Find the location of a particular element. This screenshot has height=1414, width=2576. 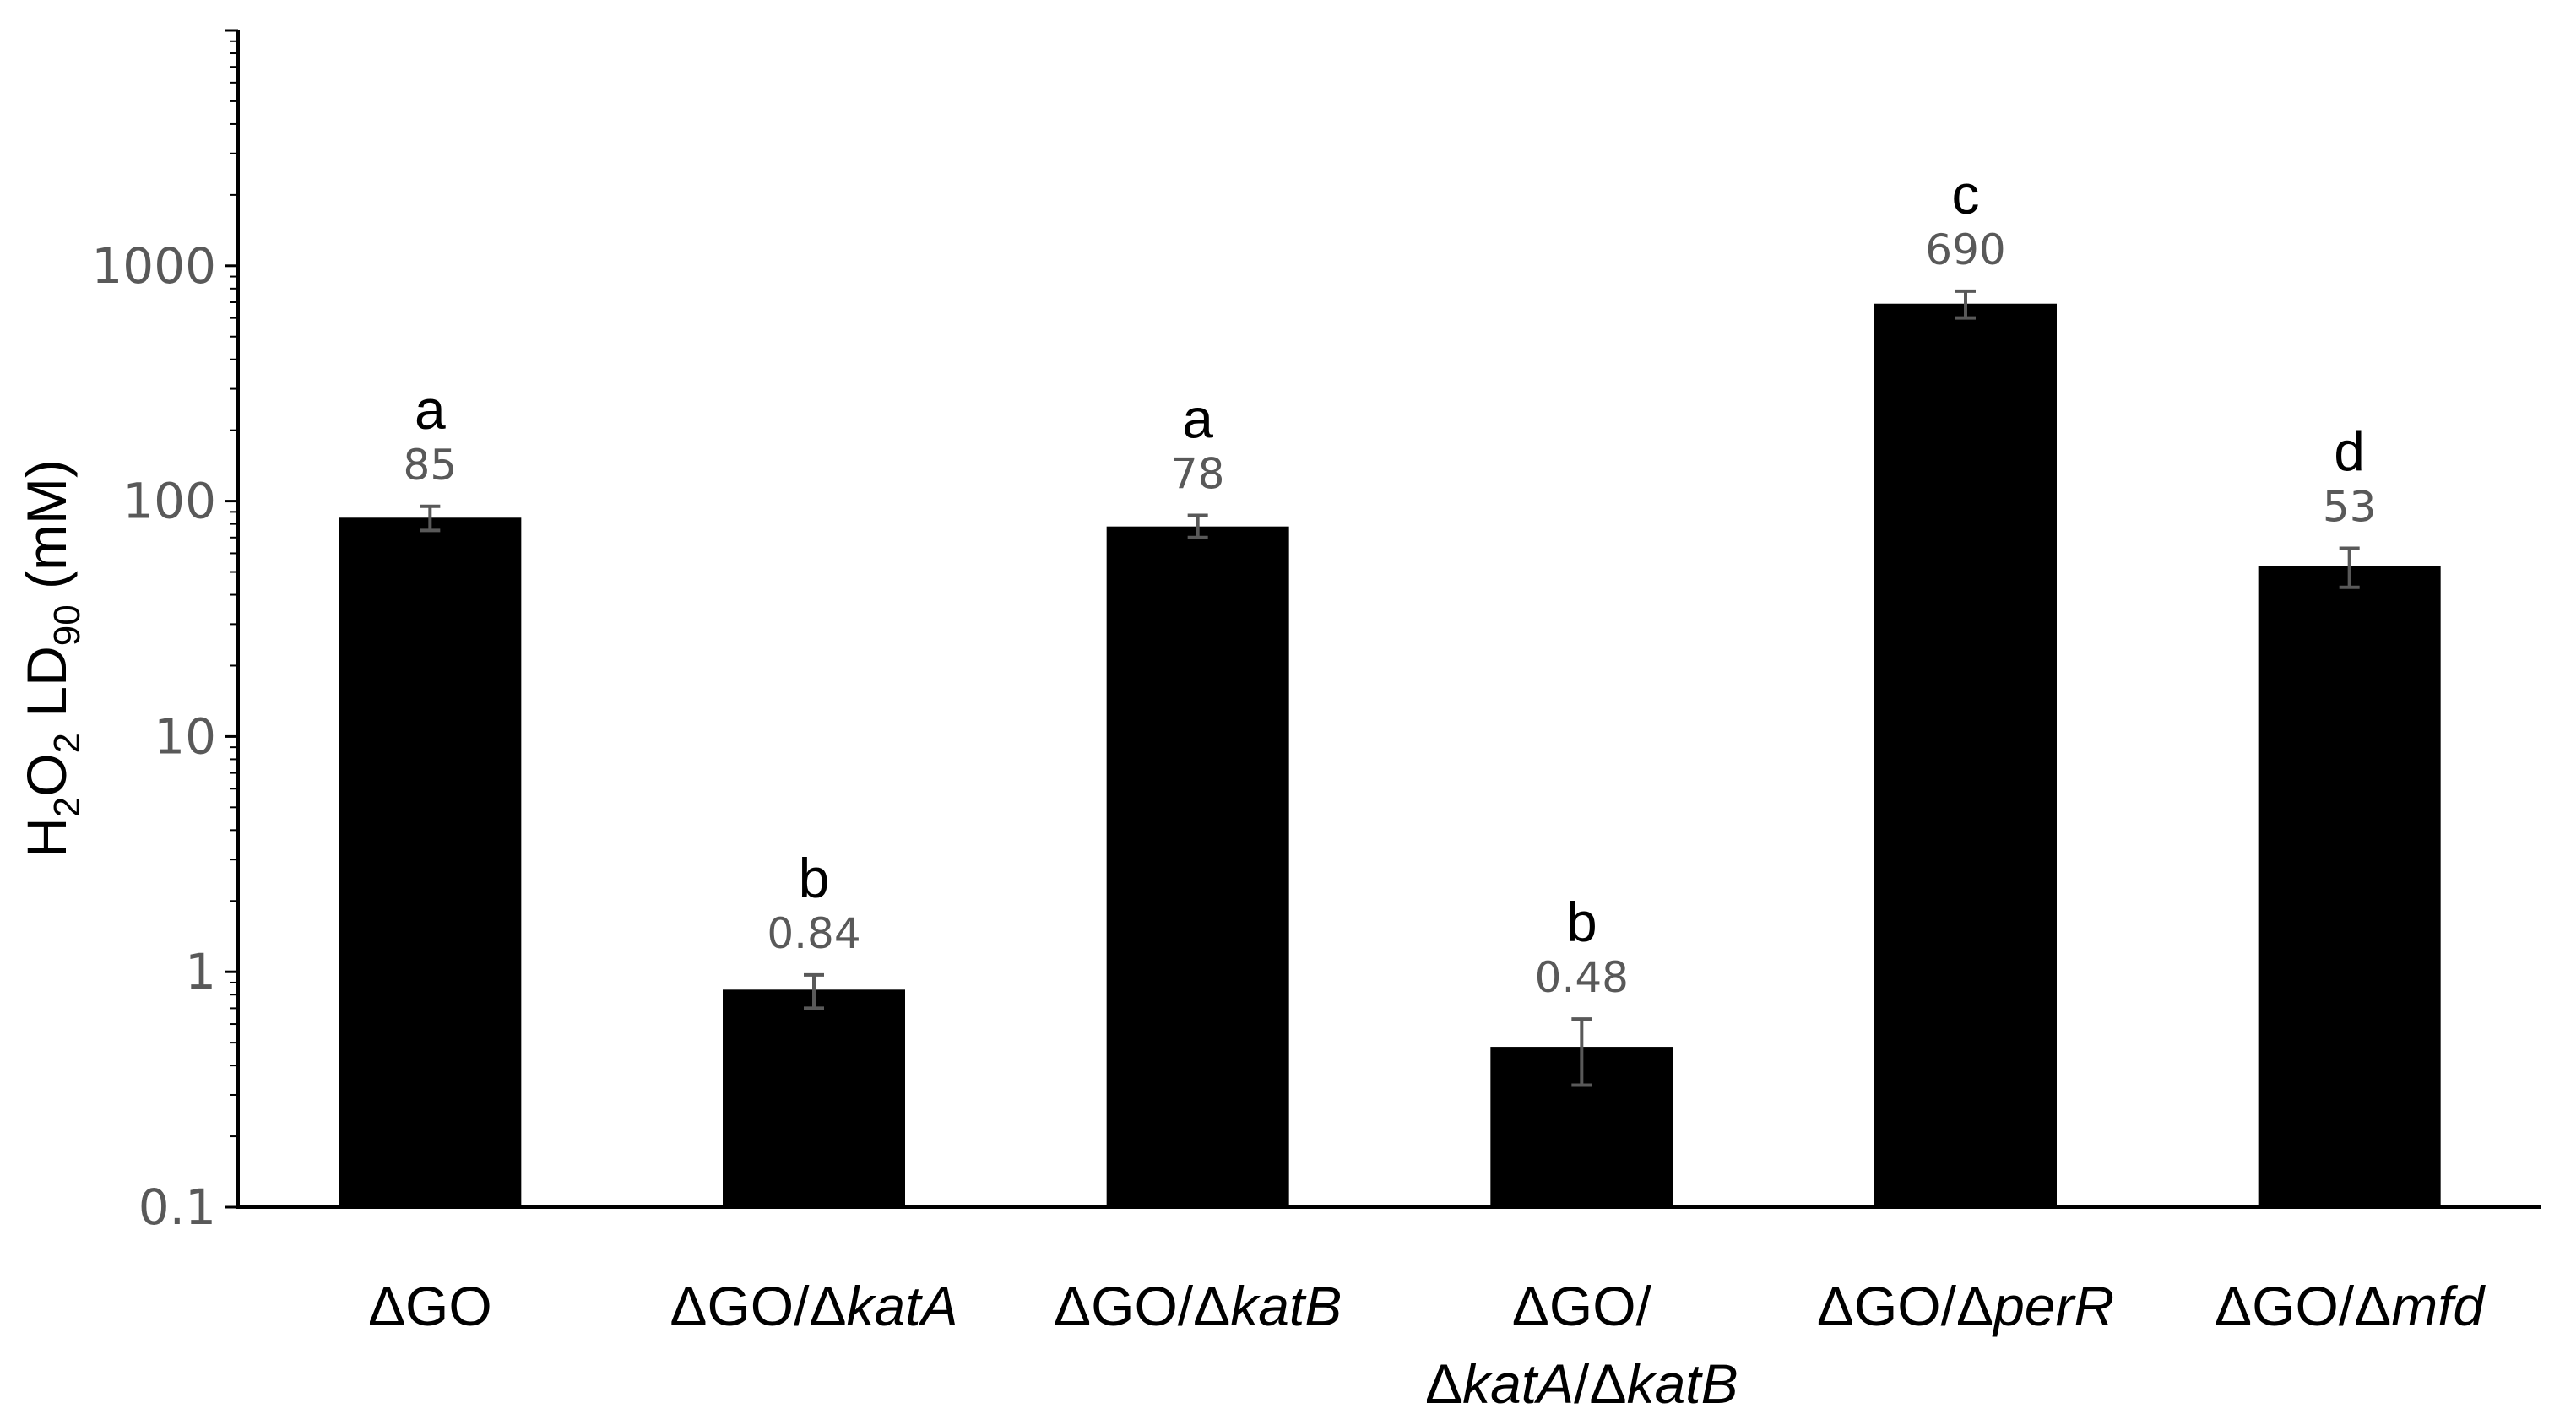

x-tick-label: ΔGO/ is located at coordinates (1582, 1306).